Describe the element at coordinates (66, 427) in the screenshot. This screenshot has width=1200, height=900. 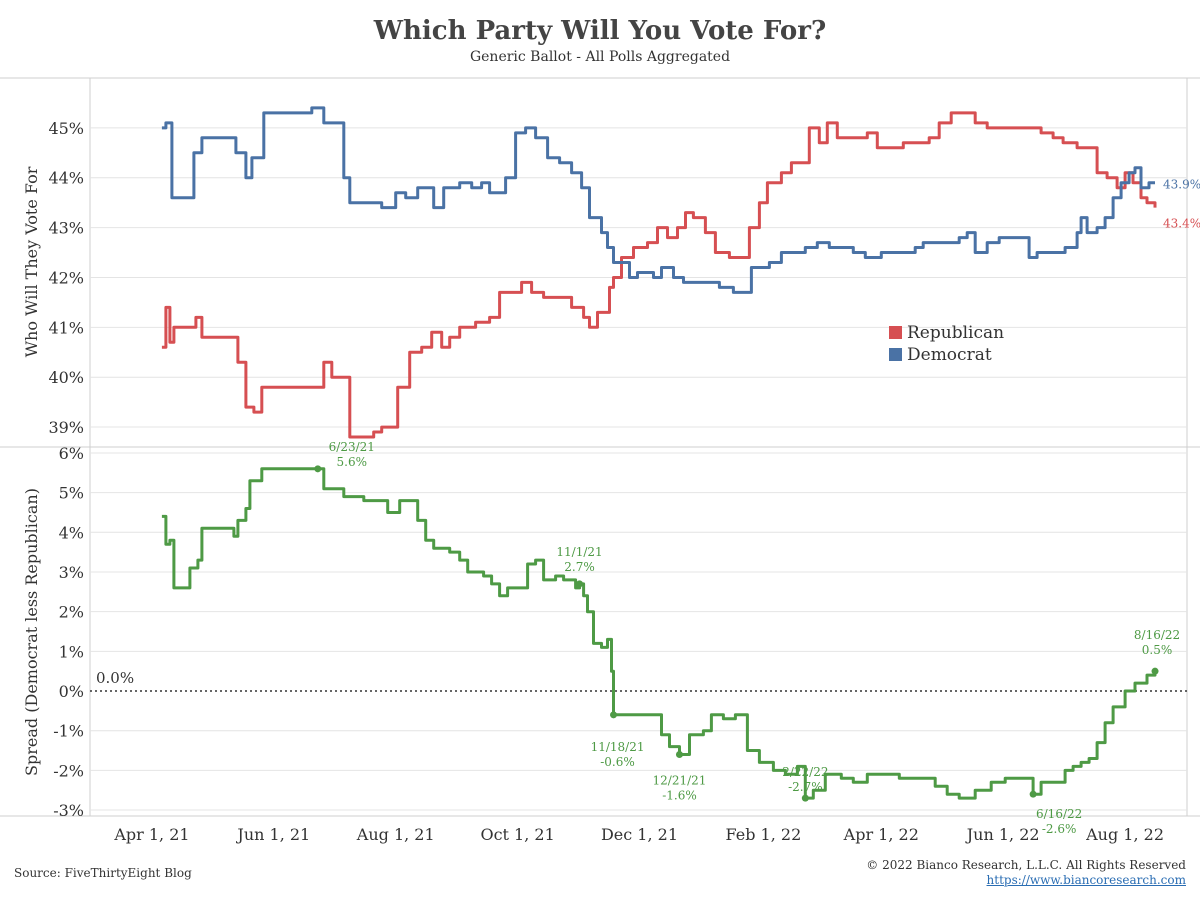
I see `top-y-tick-label: 39%` at that location.